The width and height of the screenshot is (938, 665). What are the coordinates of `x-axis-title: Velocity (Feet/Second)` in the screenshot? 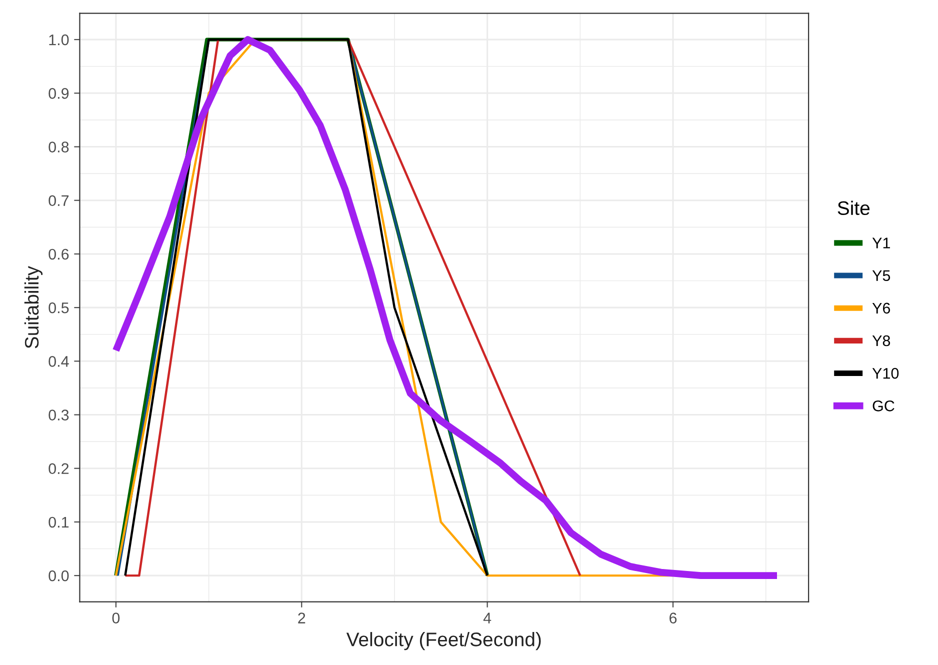 It's located at (443, 641).